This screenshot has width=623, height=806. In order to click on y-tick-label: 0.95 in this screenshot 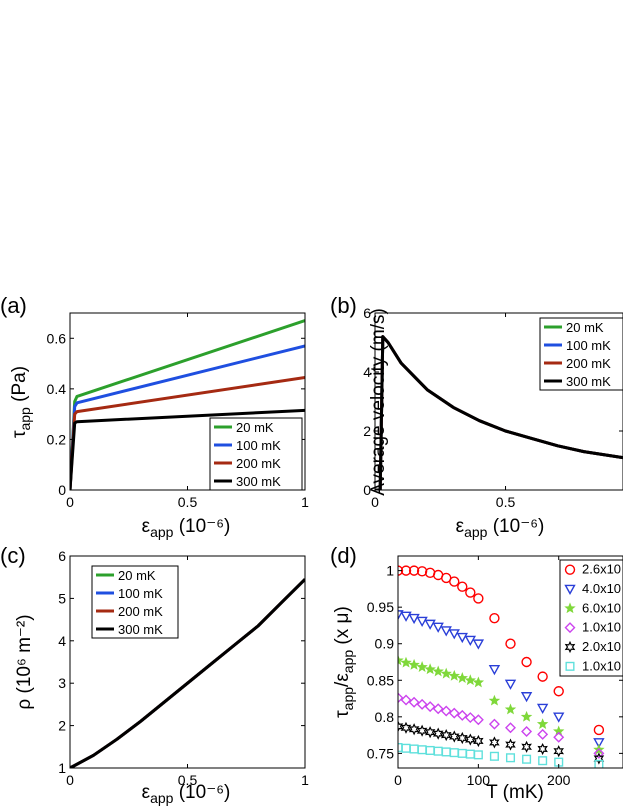, I will do `click(380, 607)`.